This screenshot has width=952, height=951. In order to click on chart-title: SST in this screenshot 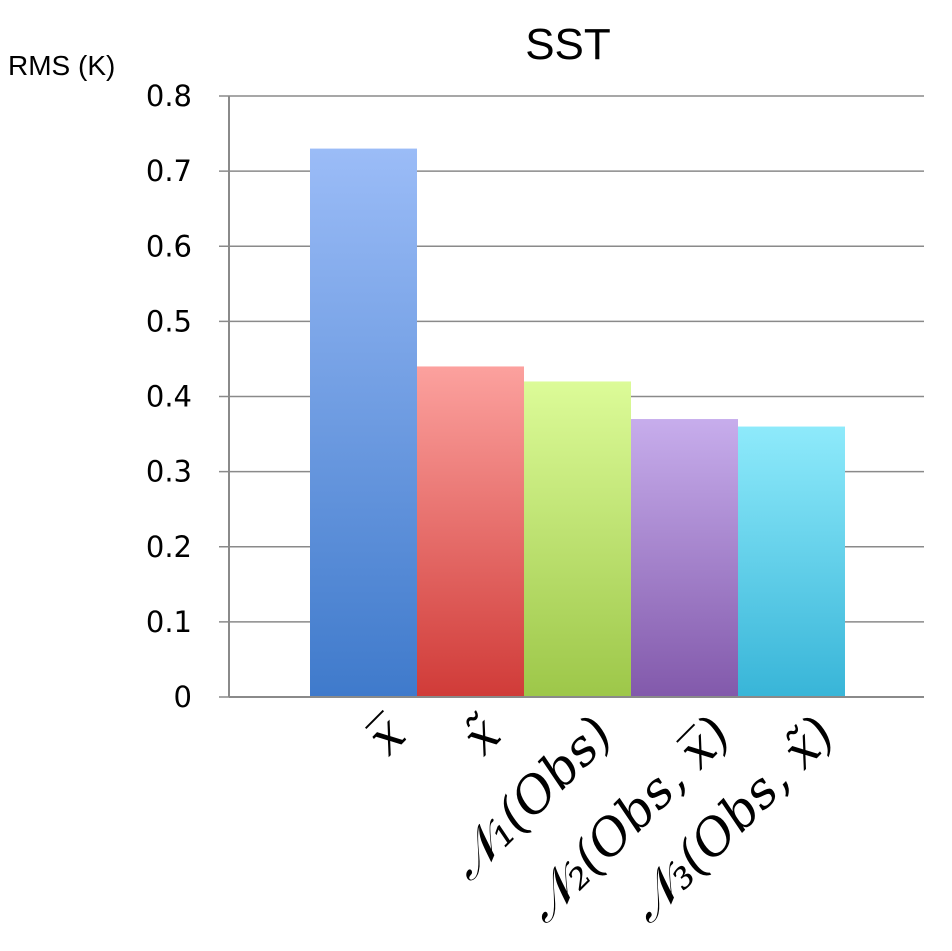, I will do `click(568, 44)`.